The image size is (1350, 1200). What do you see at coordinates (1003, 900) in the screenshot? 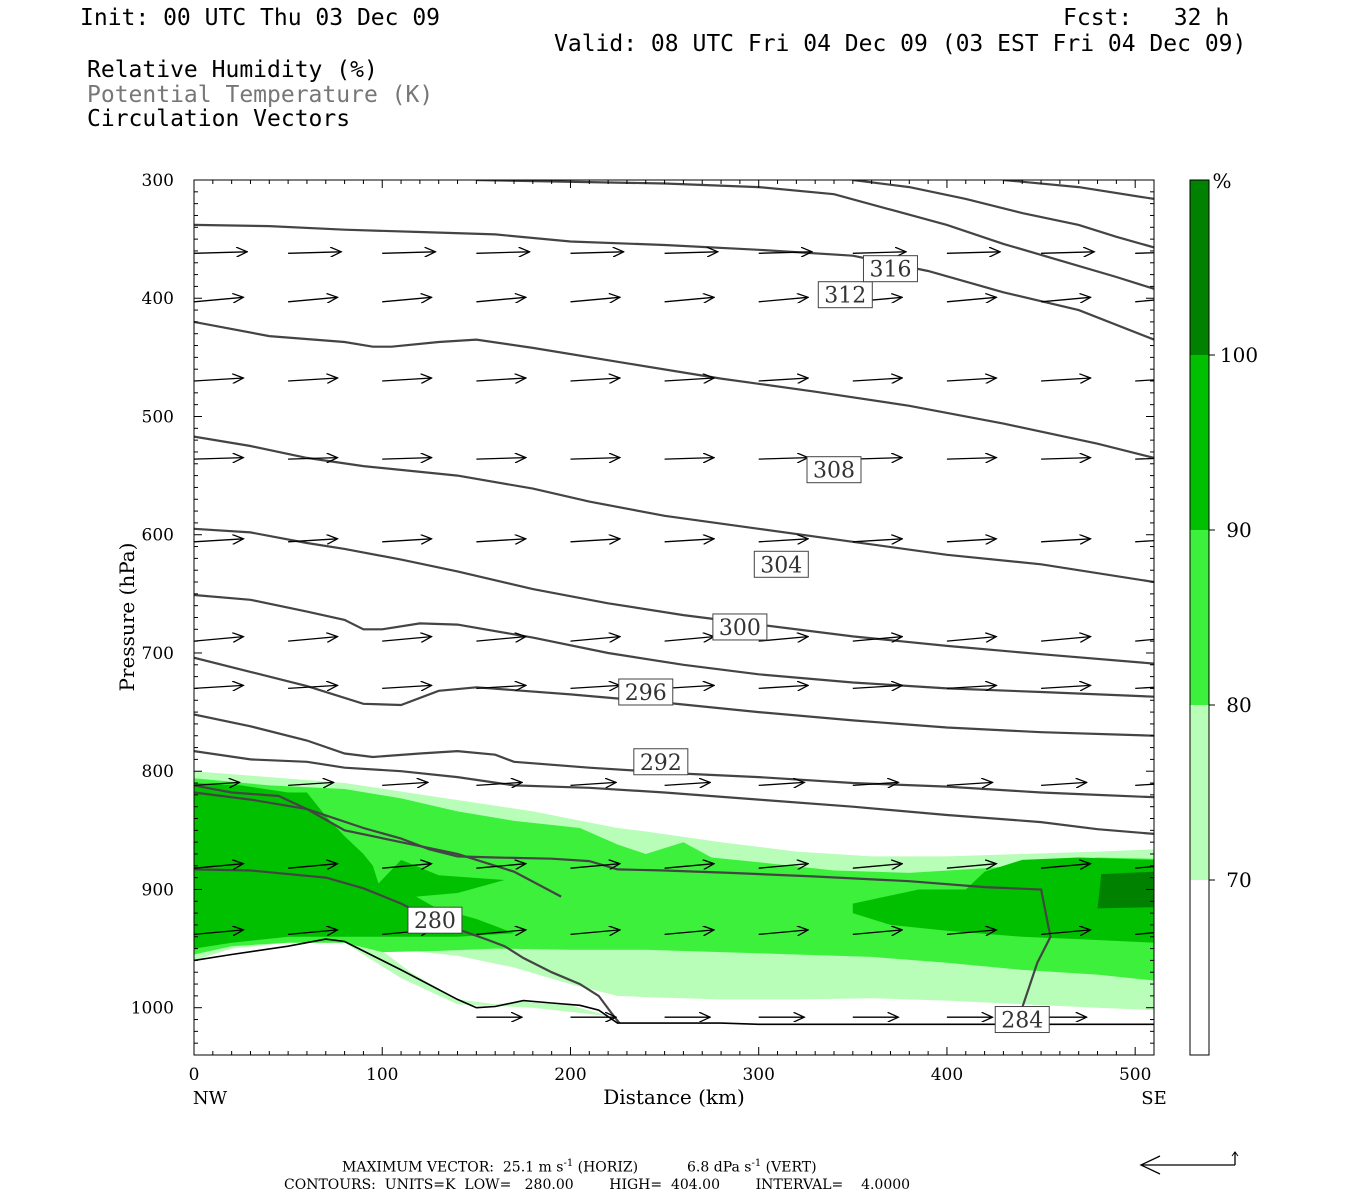
I see `rh-shade-band-90-100-east` at bounding box center [1003, 900].